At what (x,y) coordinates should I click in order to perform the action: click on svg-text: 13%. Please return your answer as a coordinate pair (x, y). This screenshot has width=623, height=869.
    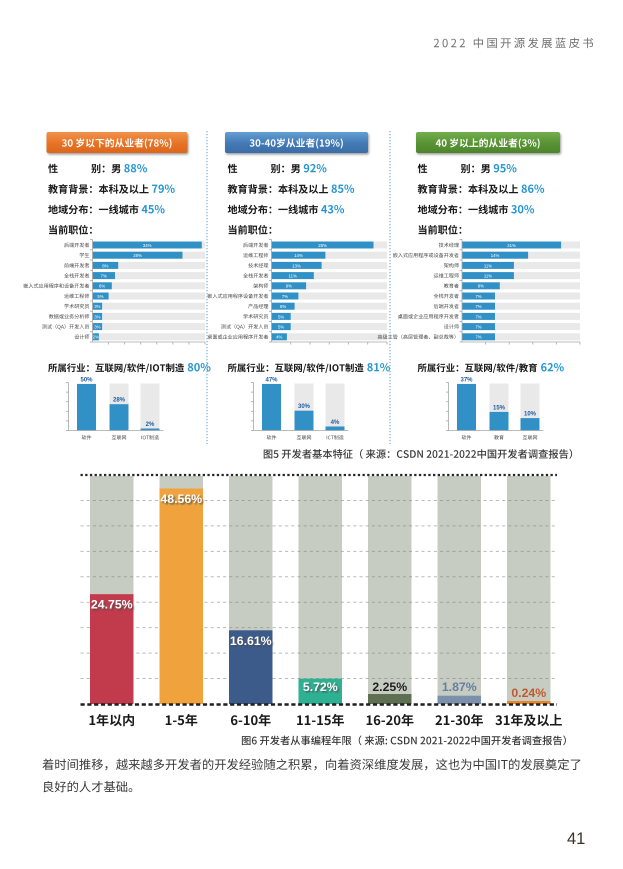
    Looking at the image, I should click on (296, 265).